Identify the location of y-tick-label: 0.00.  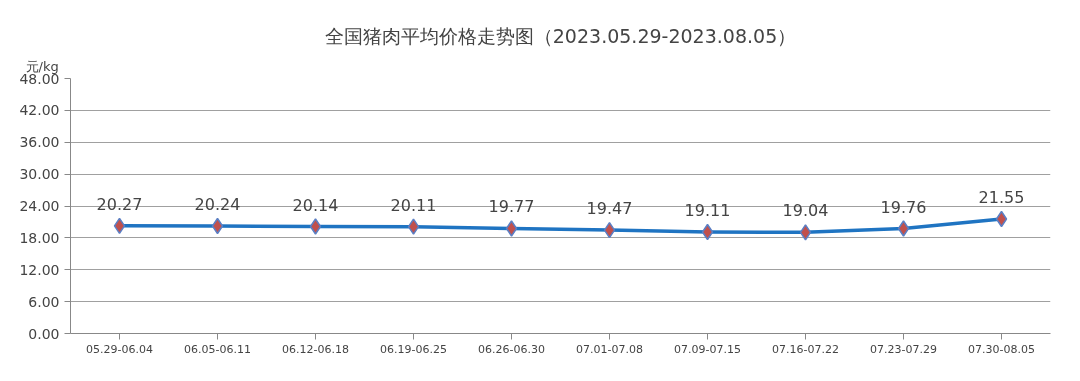
(44, 333).